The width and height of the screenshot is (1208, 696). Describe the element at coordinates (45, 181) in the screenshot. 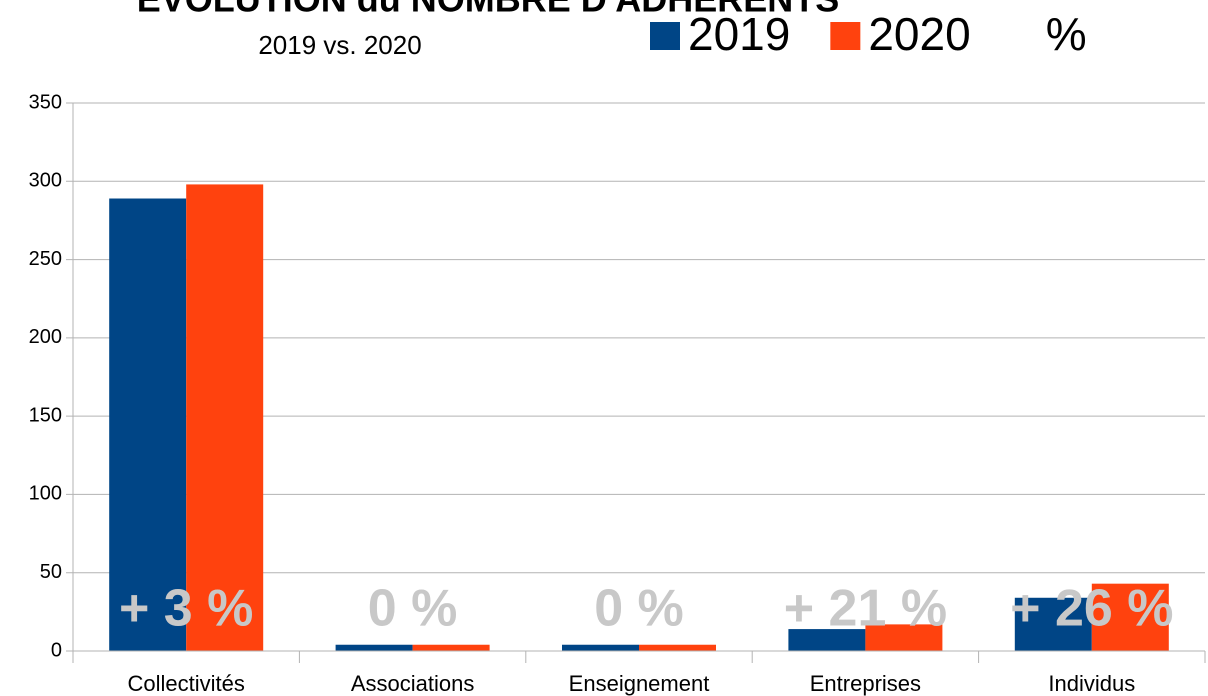

I see `y-tick-label: 300` at that location.